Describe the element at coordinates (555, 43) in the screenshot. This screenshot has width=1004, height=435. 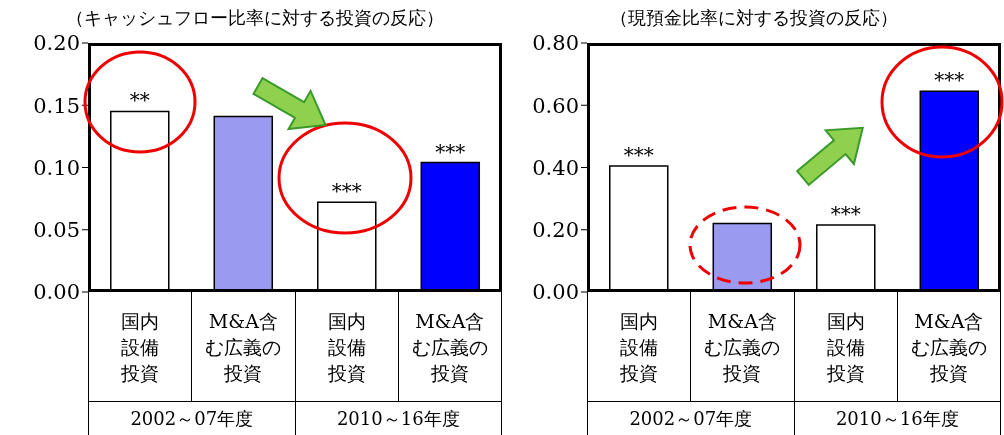
I see `y-tick-label: 0.80` at that location.